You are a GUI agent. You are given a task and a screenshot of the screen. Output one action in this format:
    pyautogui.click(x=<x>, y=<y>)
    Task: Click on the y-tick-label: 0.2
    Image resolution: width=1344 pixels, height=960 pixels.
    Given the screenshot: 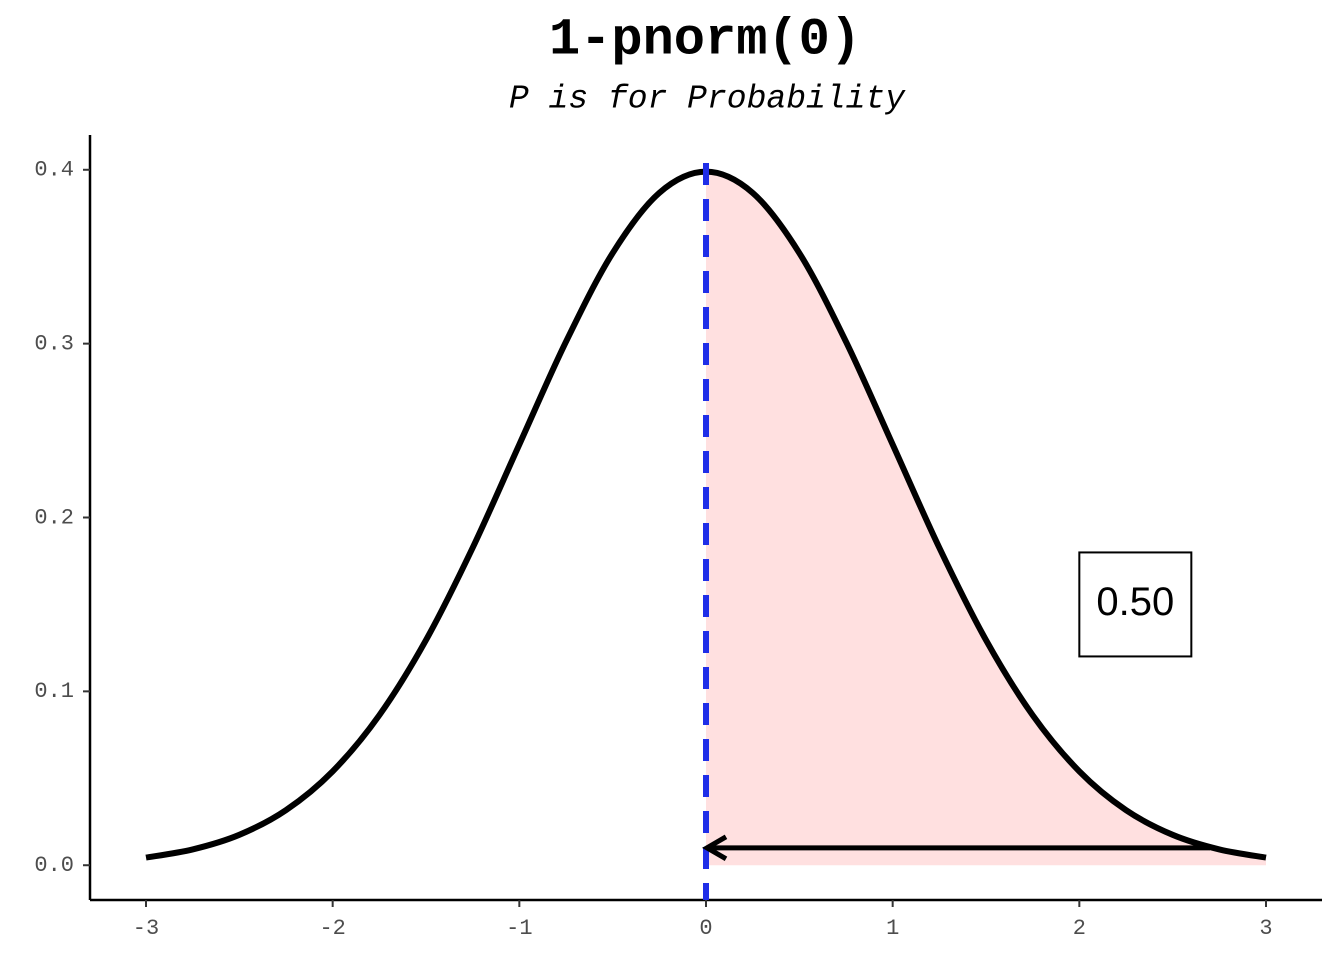 What is the action you would take?
    pyautogui.click(x=54, y=517)
    